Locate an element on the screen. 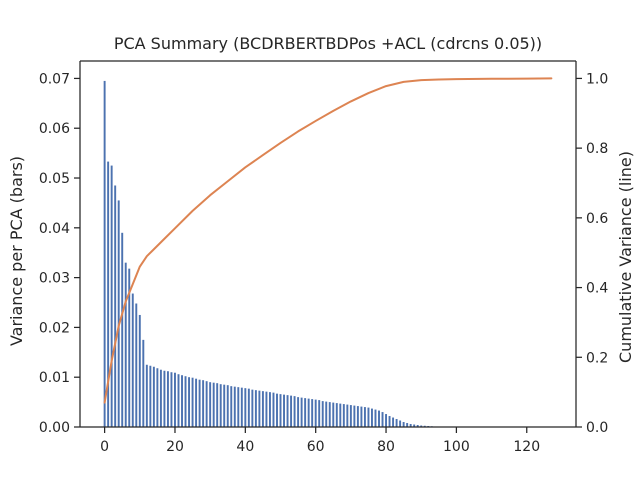 The width and height of the screenshot is (640, 484). left-y-tick-label-4: 0.04 is located at coordinates (54, 229).